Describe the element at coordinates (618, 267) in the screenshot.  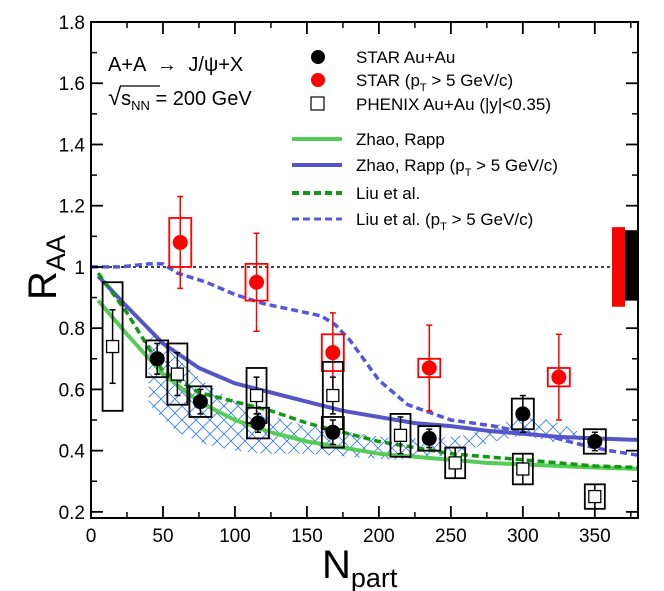
I see `norm-box-star-hipt` at that location.